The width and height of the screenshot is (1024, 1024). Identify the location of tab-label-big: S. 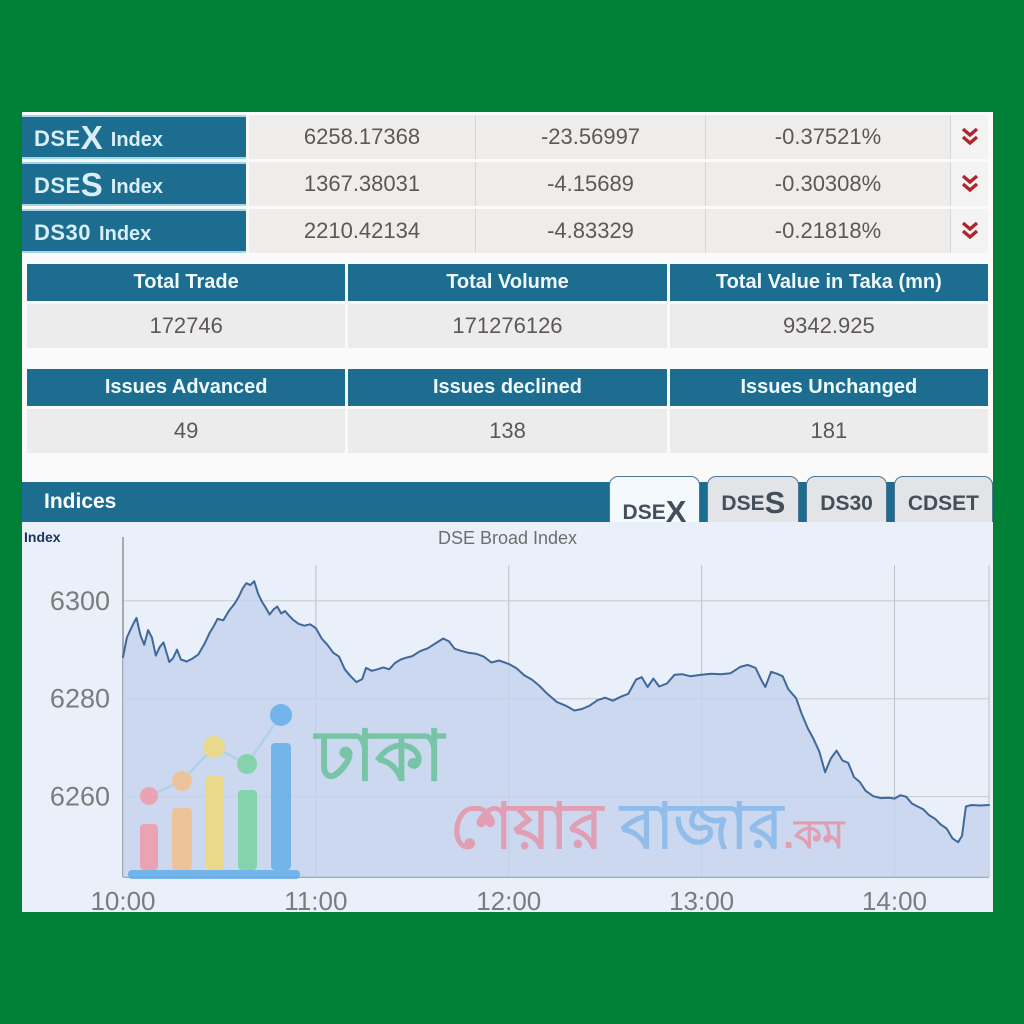
(775, 503).